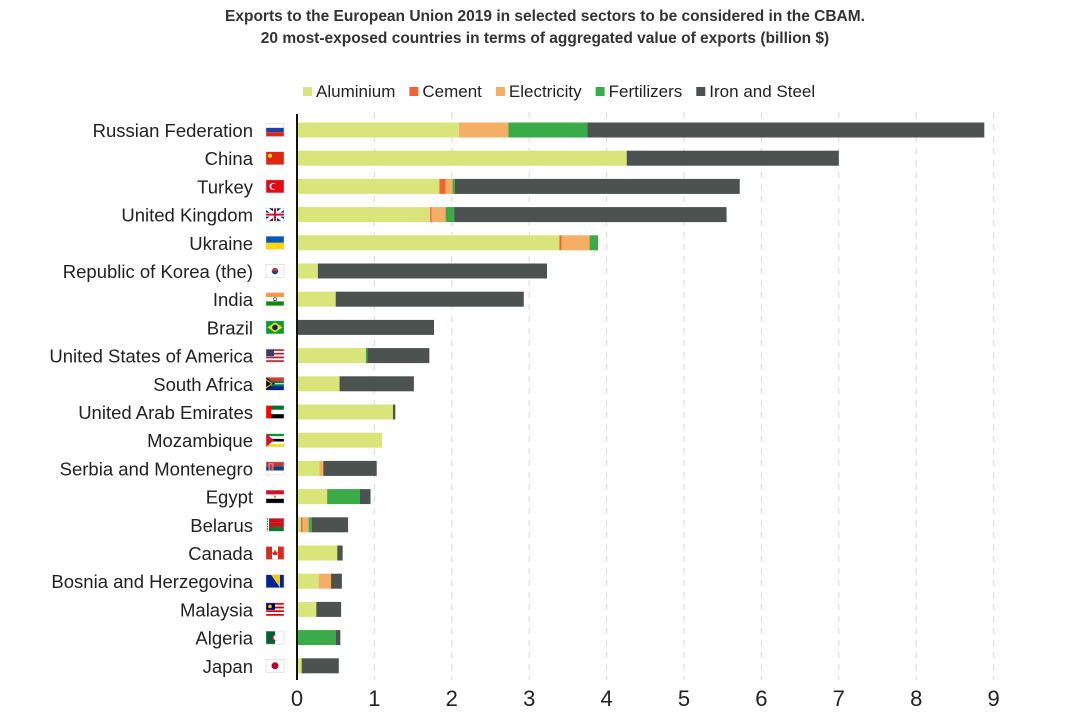 The height and width of the screenshot is (727, 1090). Describe the element at coordinates (600, 91) in the screenshot. I see `legend-swatch-fertilizers` at that location.